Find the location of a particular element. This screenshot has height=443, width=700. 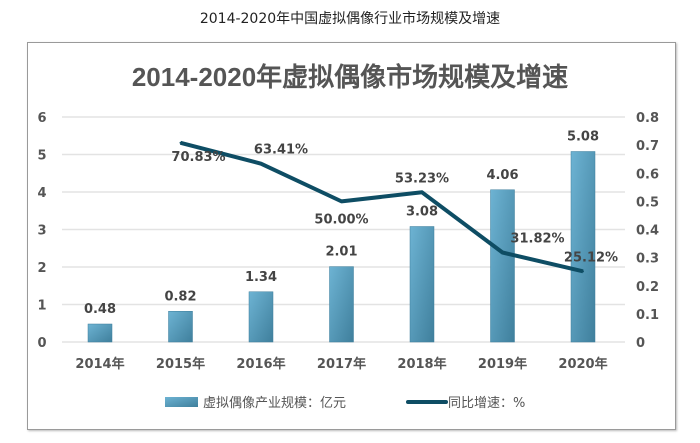

x-tick: 2016年 is located at coordinates (260, 364).